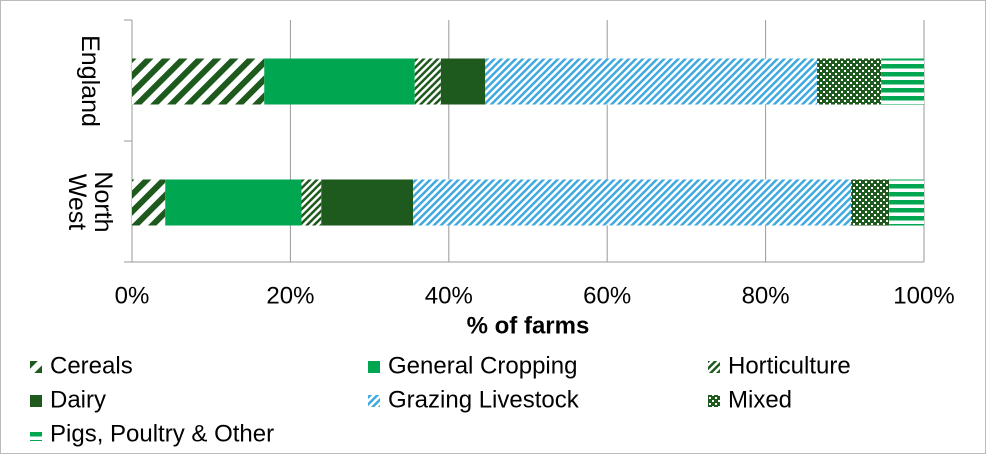 This screenshot has width=987, height=455. What do you see at coordinates (766, 295) in the screenshot?
I see `x-tick-label: 80%` at bounding box center [766, 295].